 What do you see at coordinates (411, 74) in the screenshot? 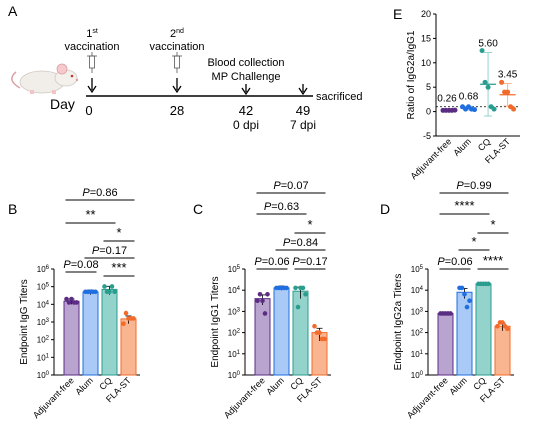
I see `y-axis-label: Ratio of IgG2a/IgG1` at bounding box center [411, 74].